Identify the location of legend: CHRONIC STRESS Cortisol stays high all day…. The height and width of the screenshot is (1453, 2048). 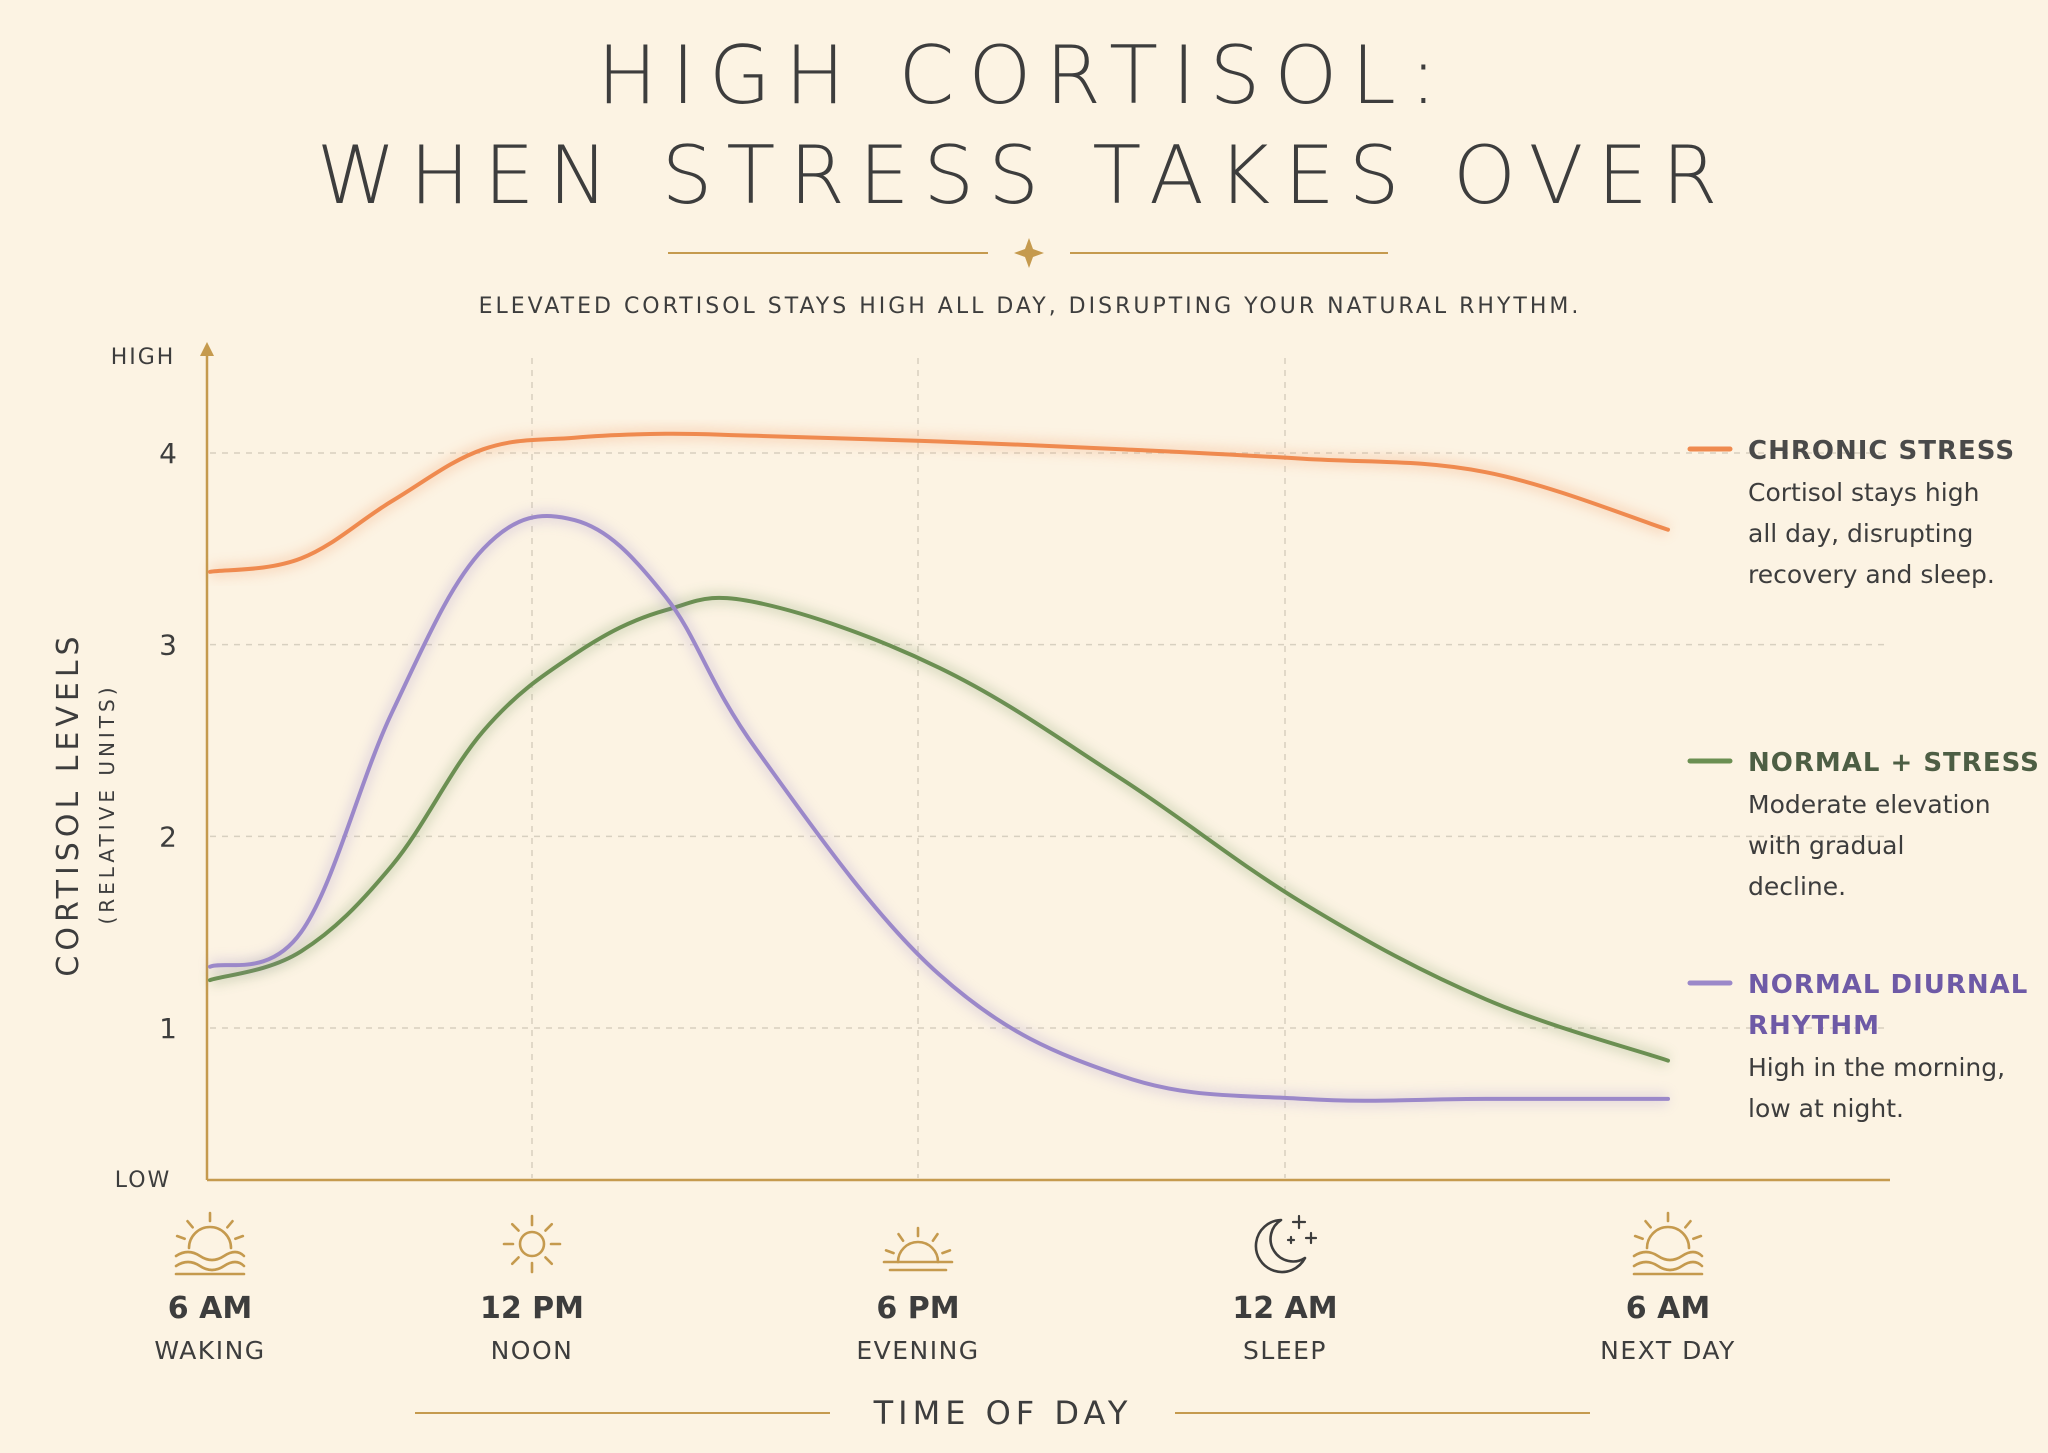
(1863, 779).